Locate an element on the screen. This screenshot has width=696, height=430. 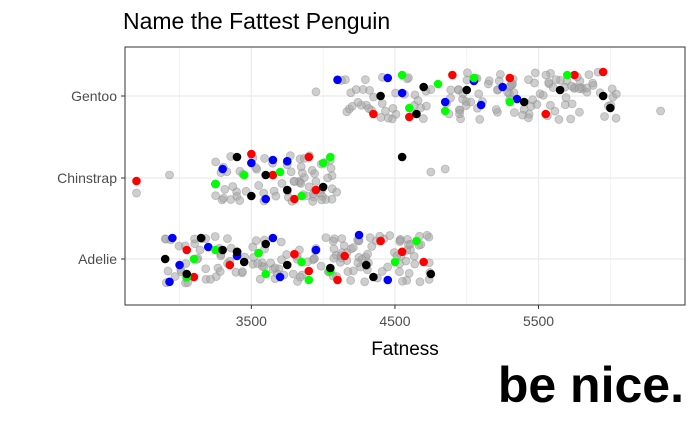
y-tick-label: Gentoo is located at coordinates (94, 96).